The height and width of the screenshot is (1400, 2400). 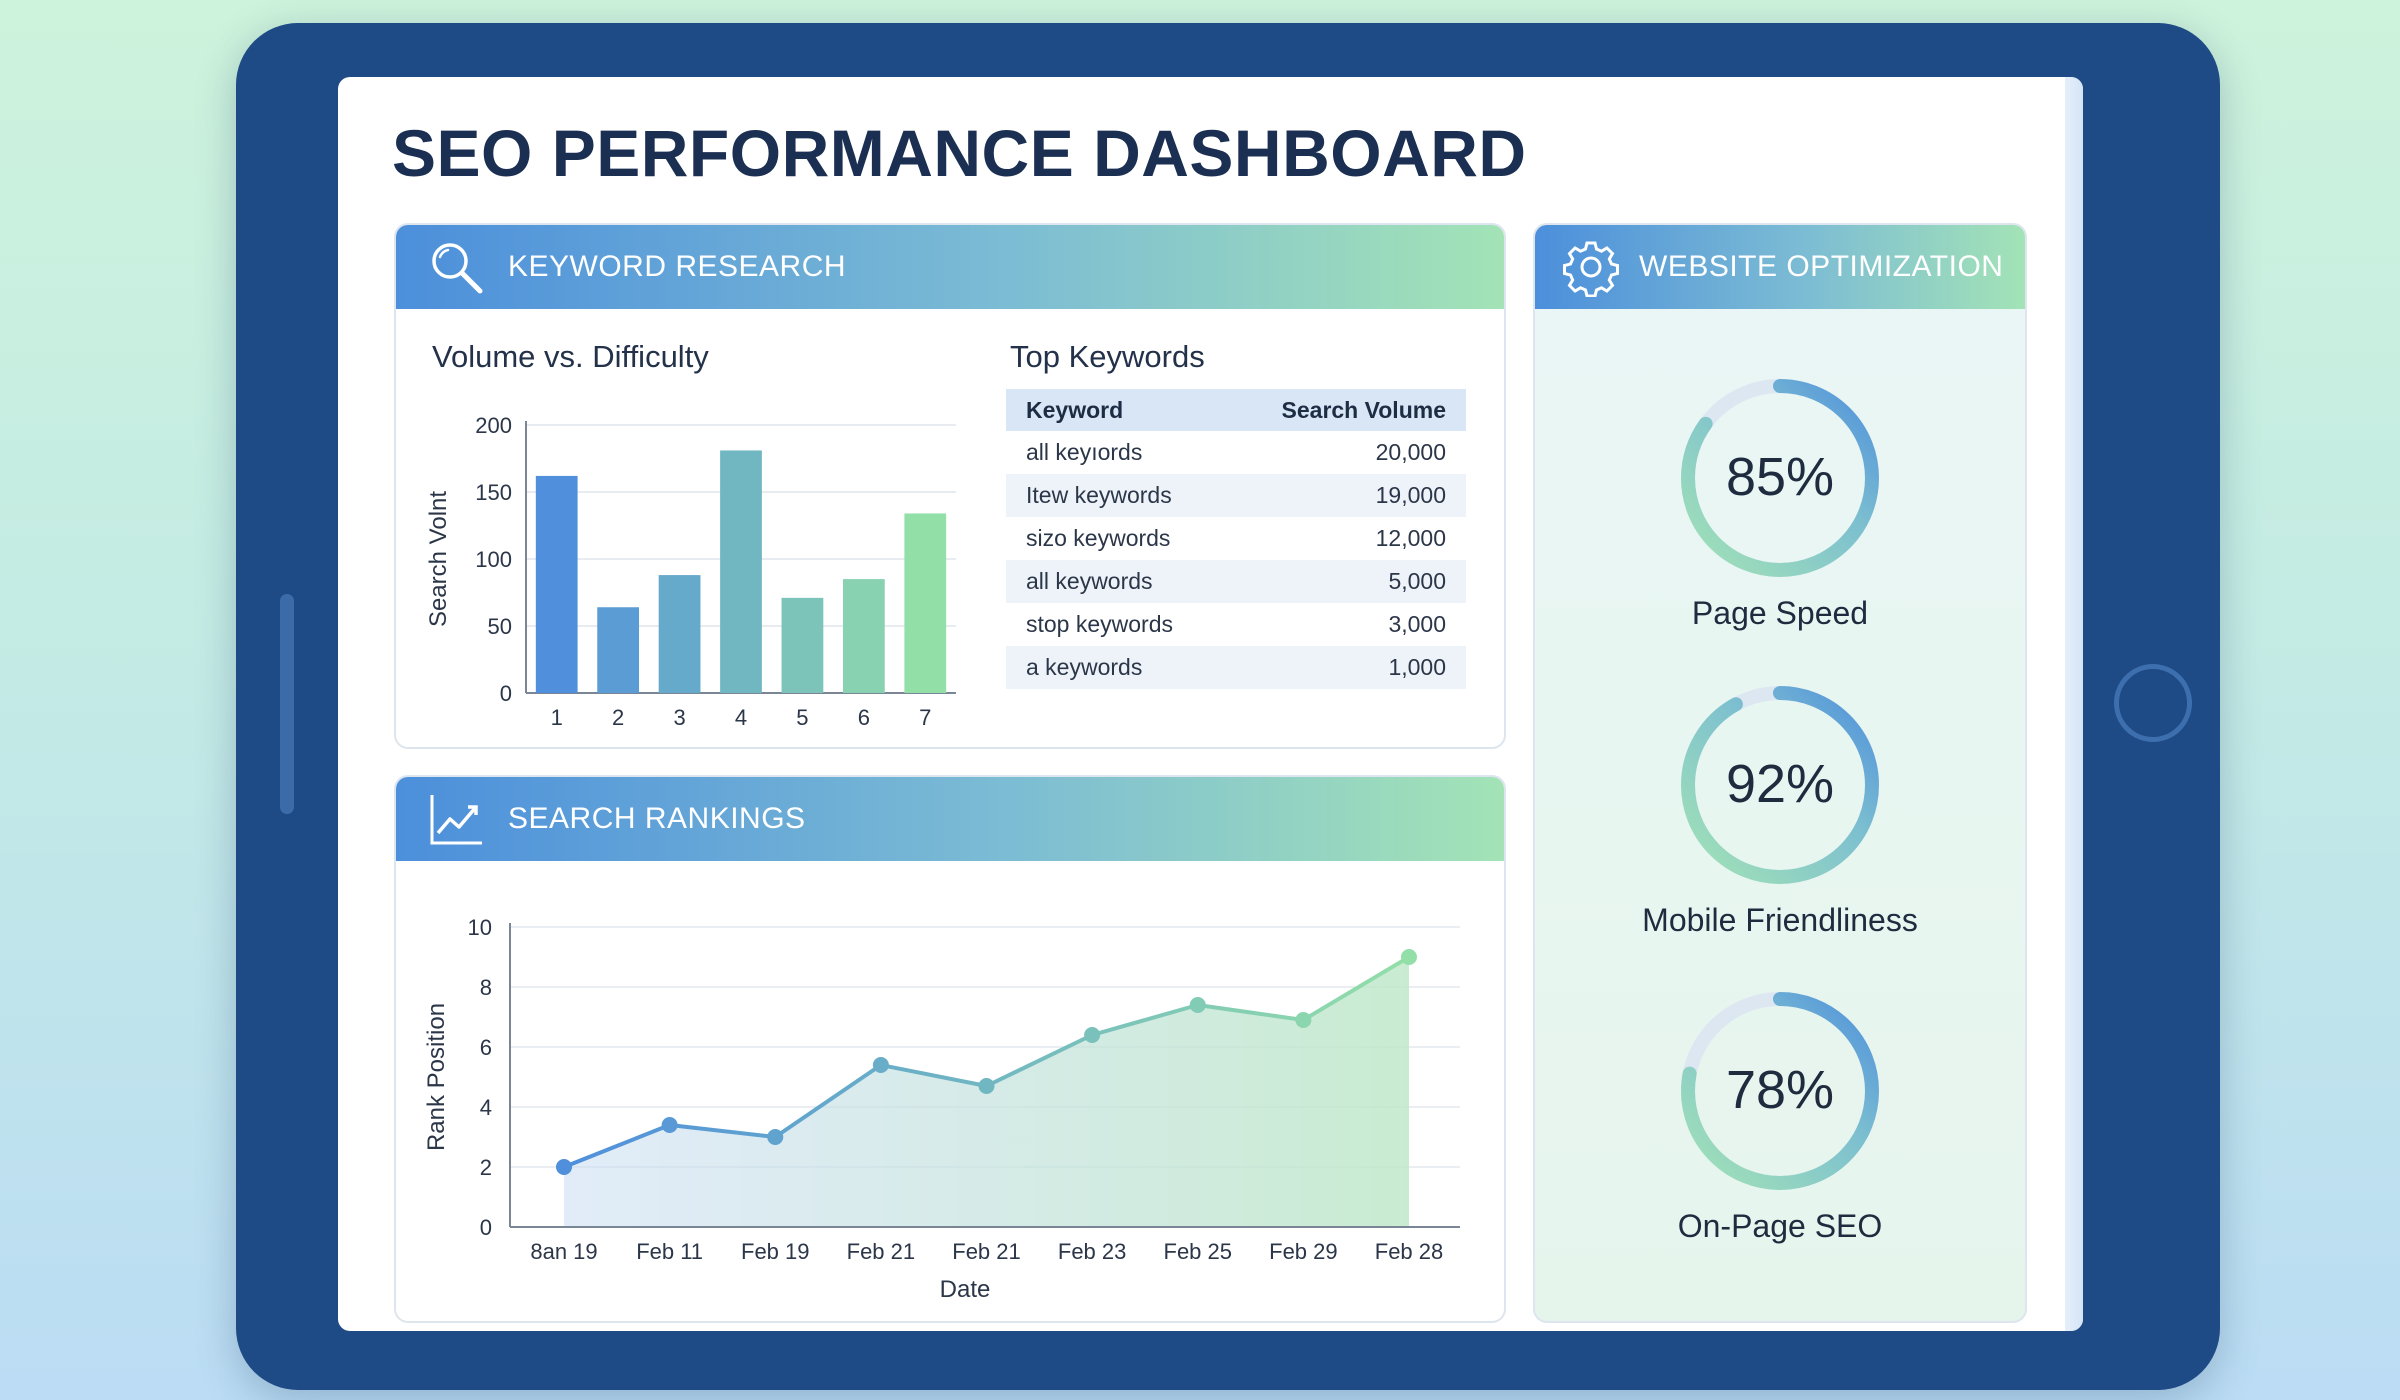 What do you see at coordinates (690, 571) in the screenshot?
I see `volume-difficulty-bar-chart: 0 50 100 150 200 Search Volnt 1 2 3 4 5 6 7` at bounding box center [690, 571].